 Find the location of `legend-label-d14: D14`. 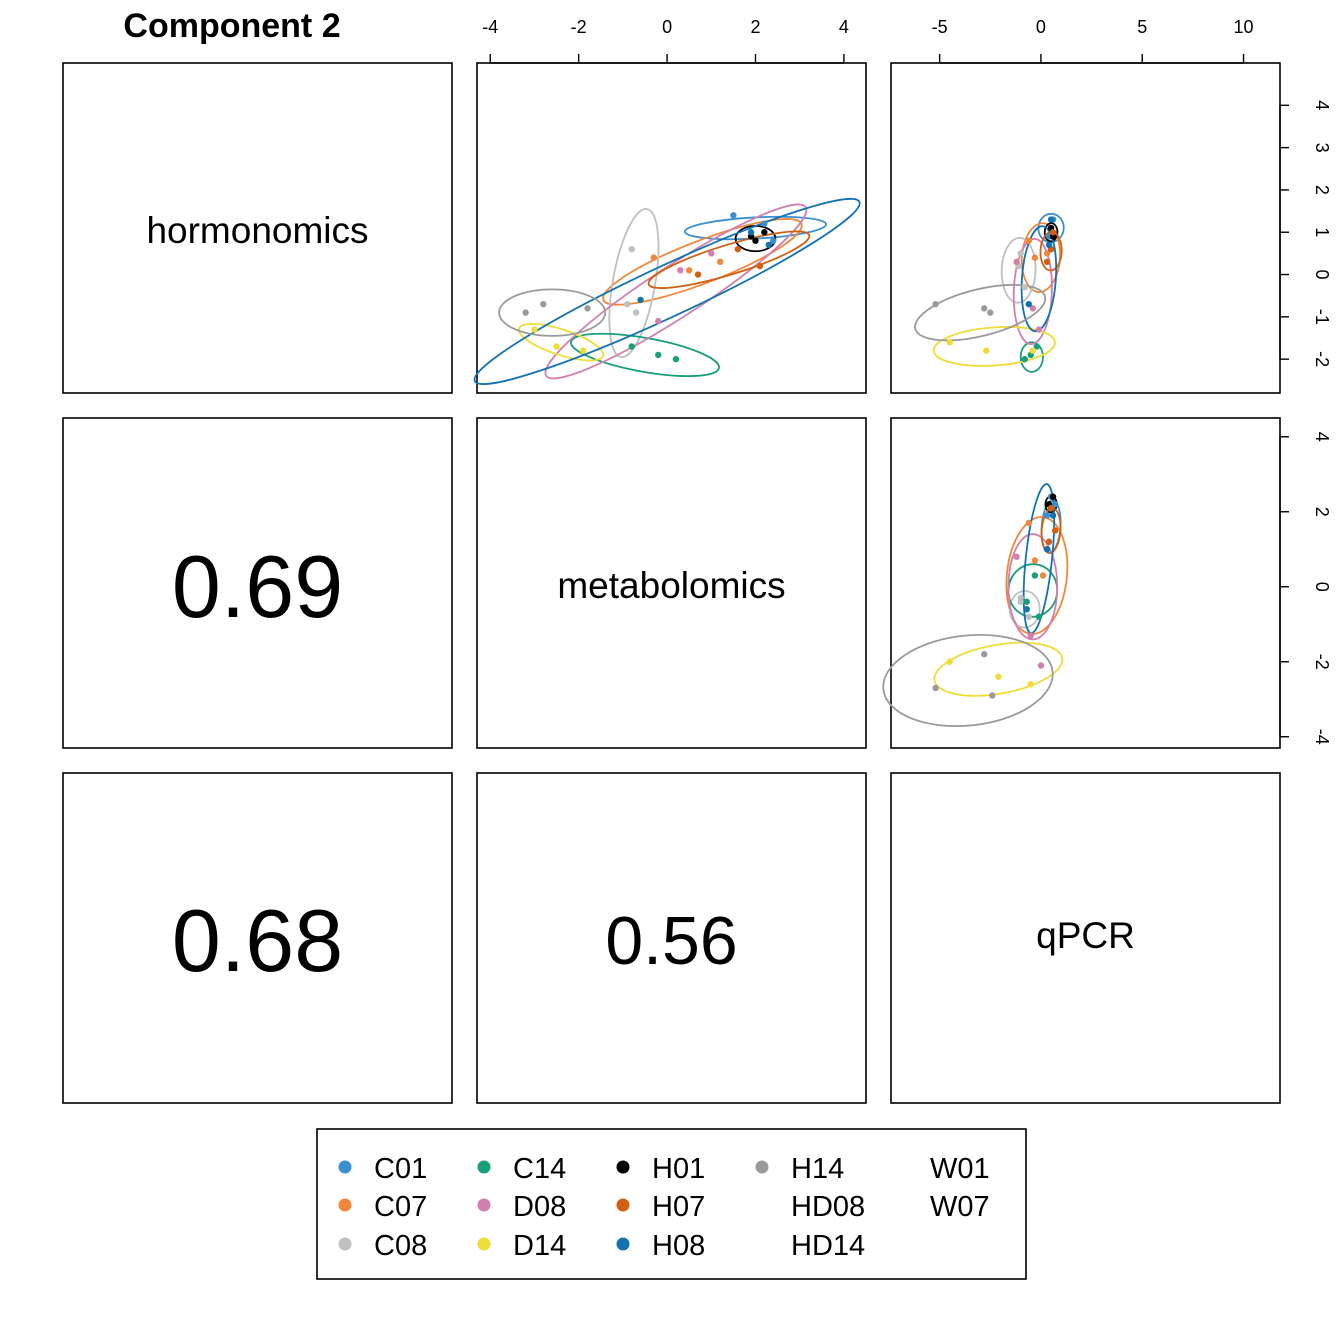

legend-label-d14: D14 is located at coordinates (539, 1246).